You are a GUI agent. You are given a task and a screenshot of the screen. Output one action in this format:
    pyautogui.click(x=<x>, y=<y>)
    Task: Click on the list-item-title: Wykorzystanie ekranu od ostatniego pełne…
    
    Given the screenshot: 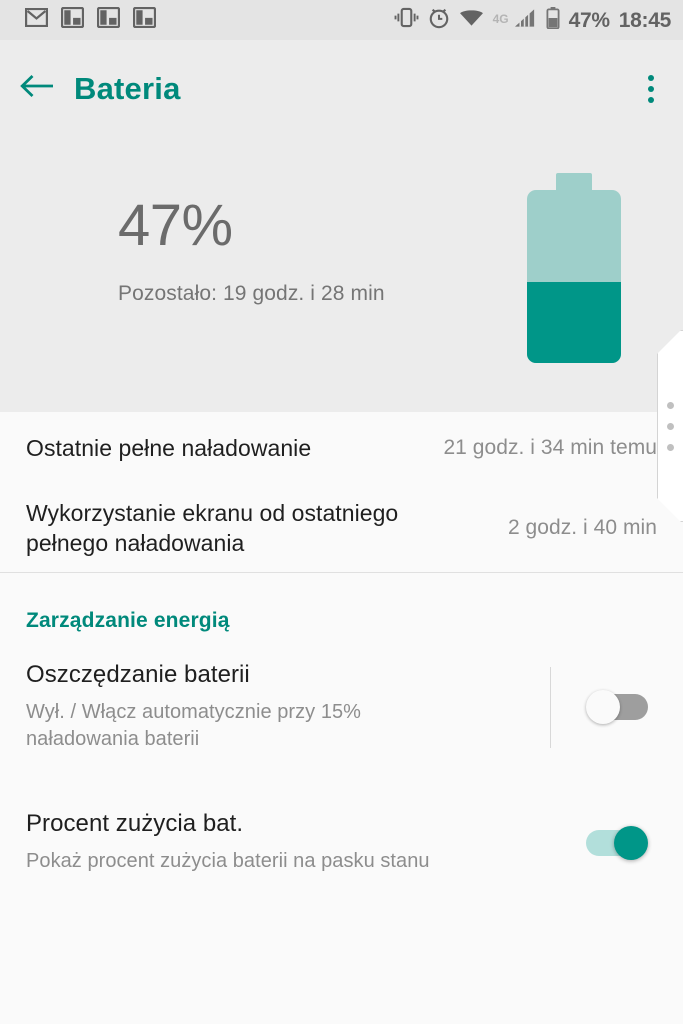 What is the action you would take?
    pyautogui.click(x=212, y=527)
    